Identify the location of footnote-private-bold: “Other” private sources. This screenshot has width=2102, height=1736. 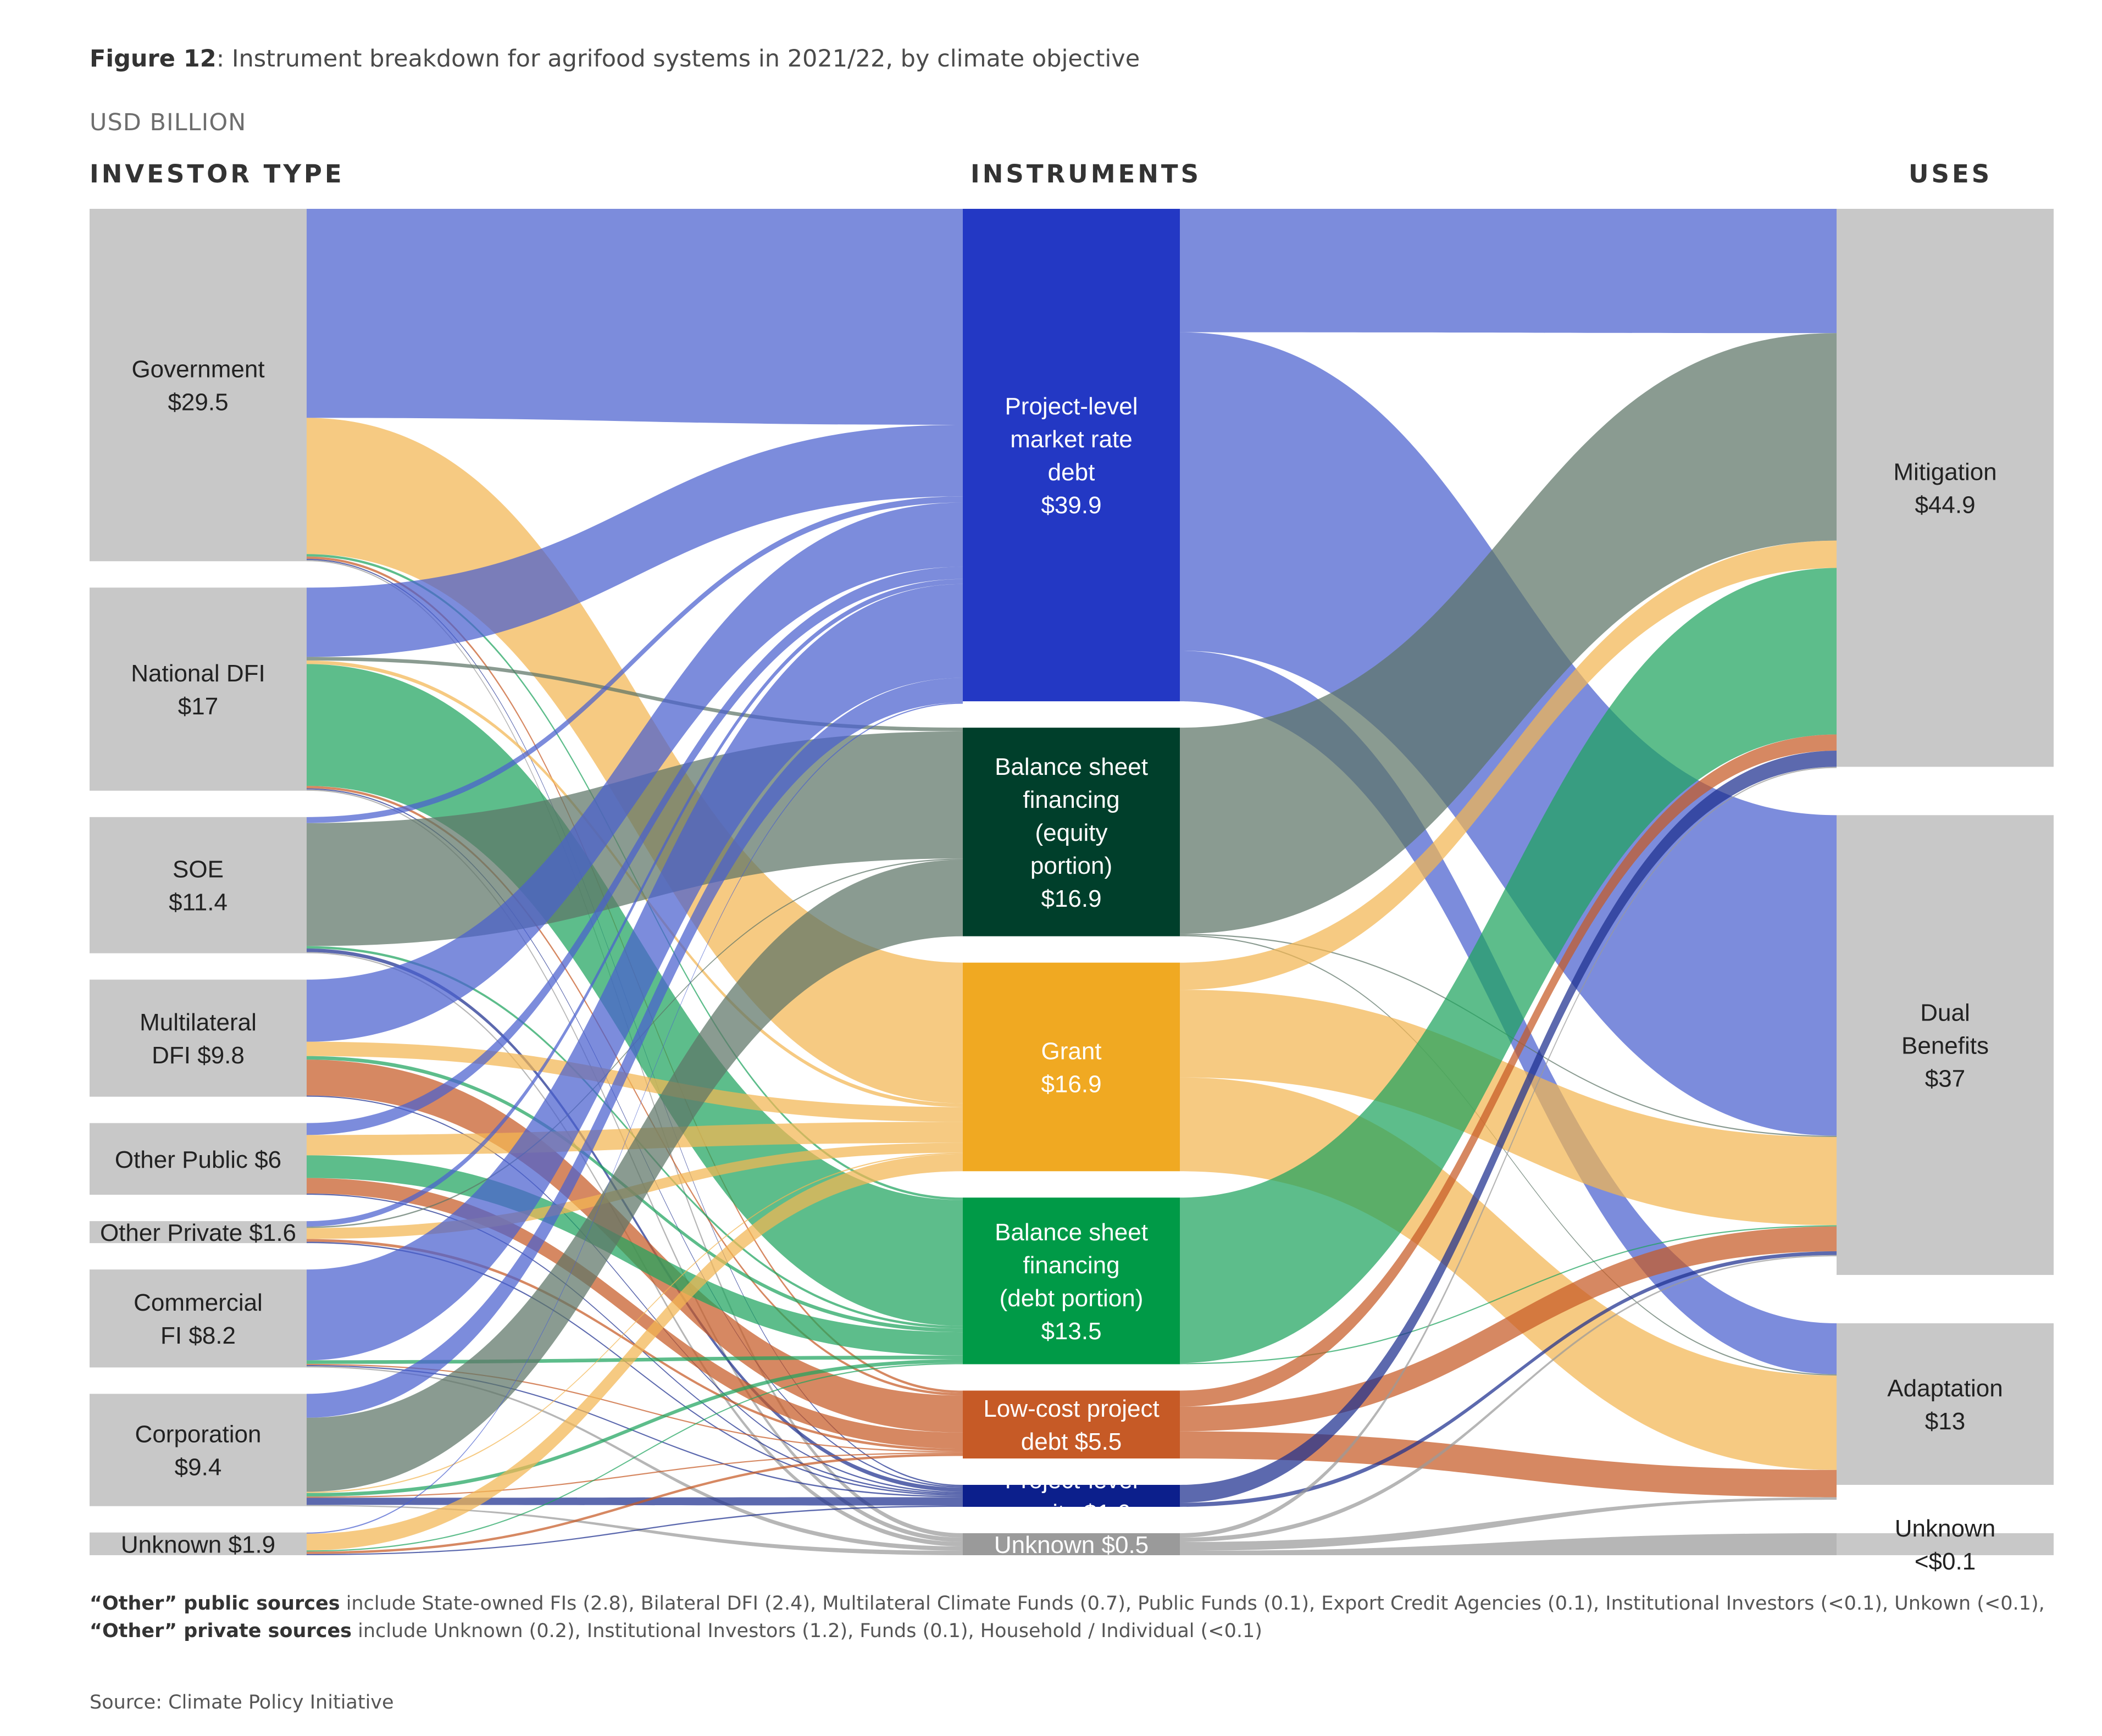
(221, 1631).